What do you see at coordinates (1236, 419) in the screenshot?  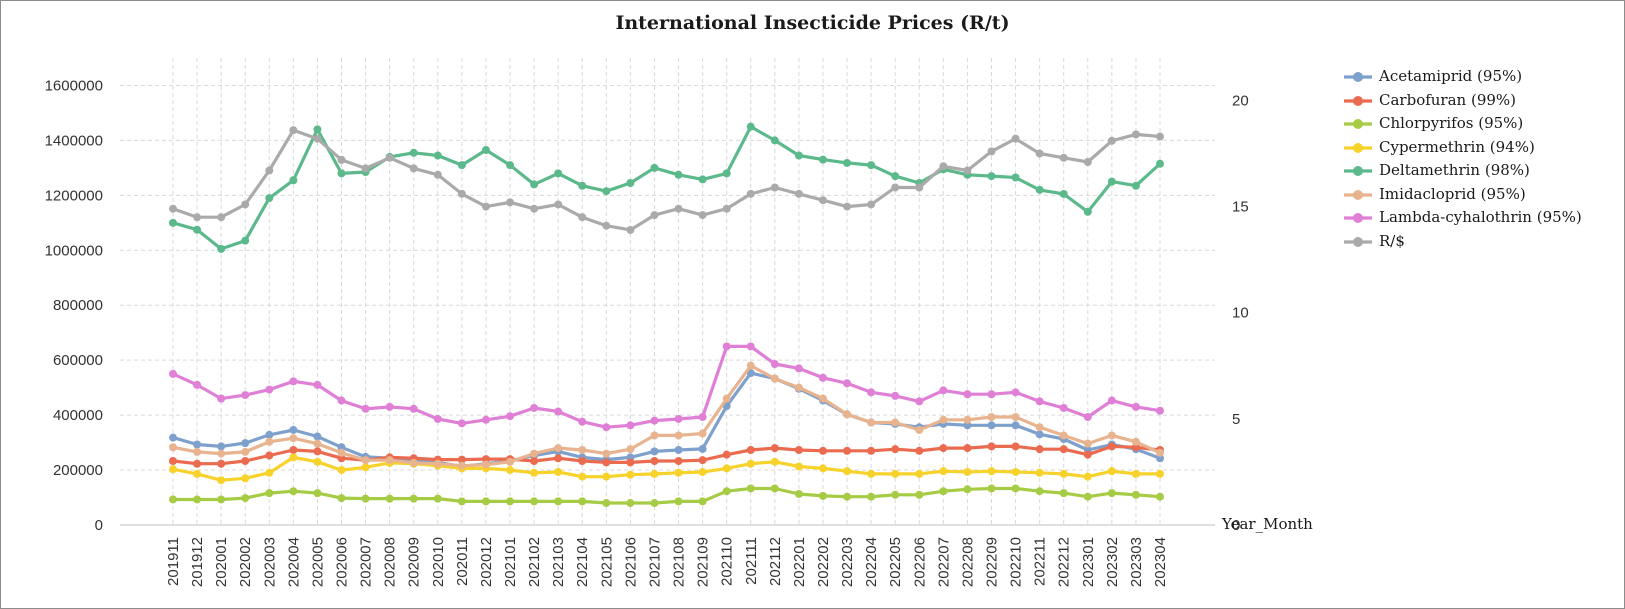 I see `y2-tick-label: 5` at bounding box center [1236, 419].